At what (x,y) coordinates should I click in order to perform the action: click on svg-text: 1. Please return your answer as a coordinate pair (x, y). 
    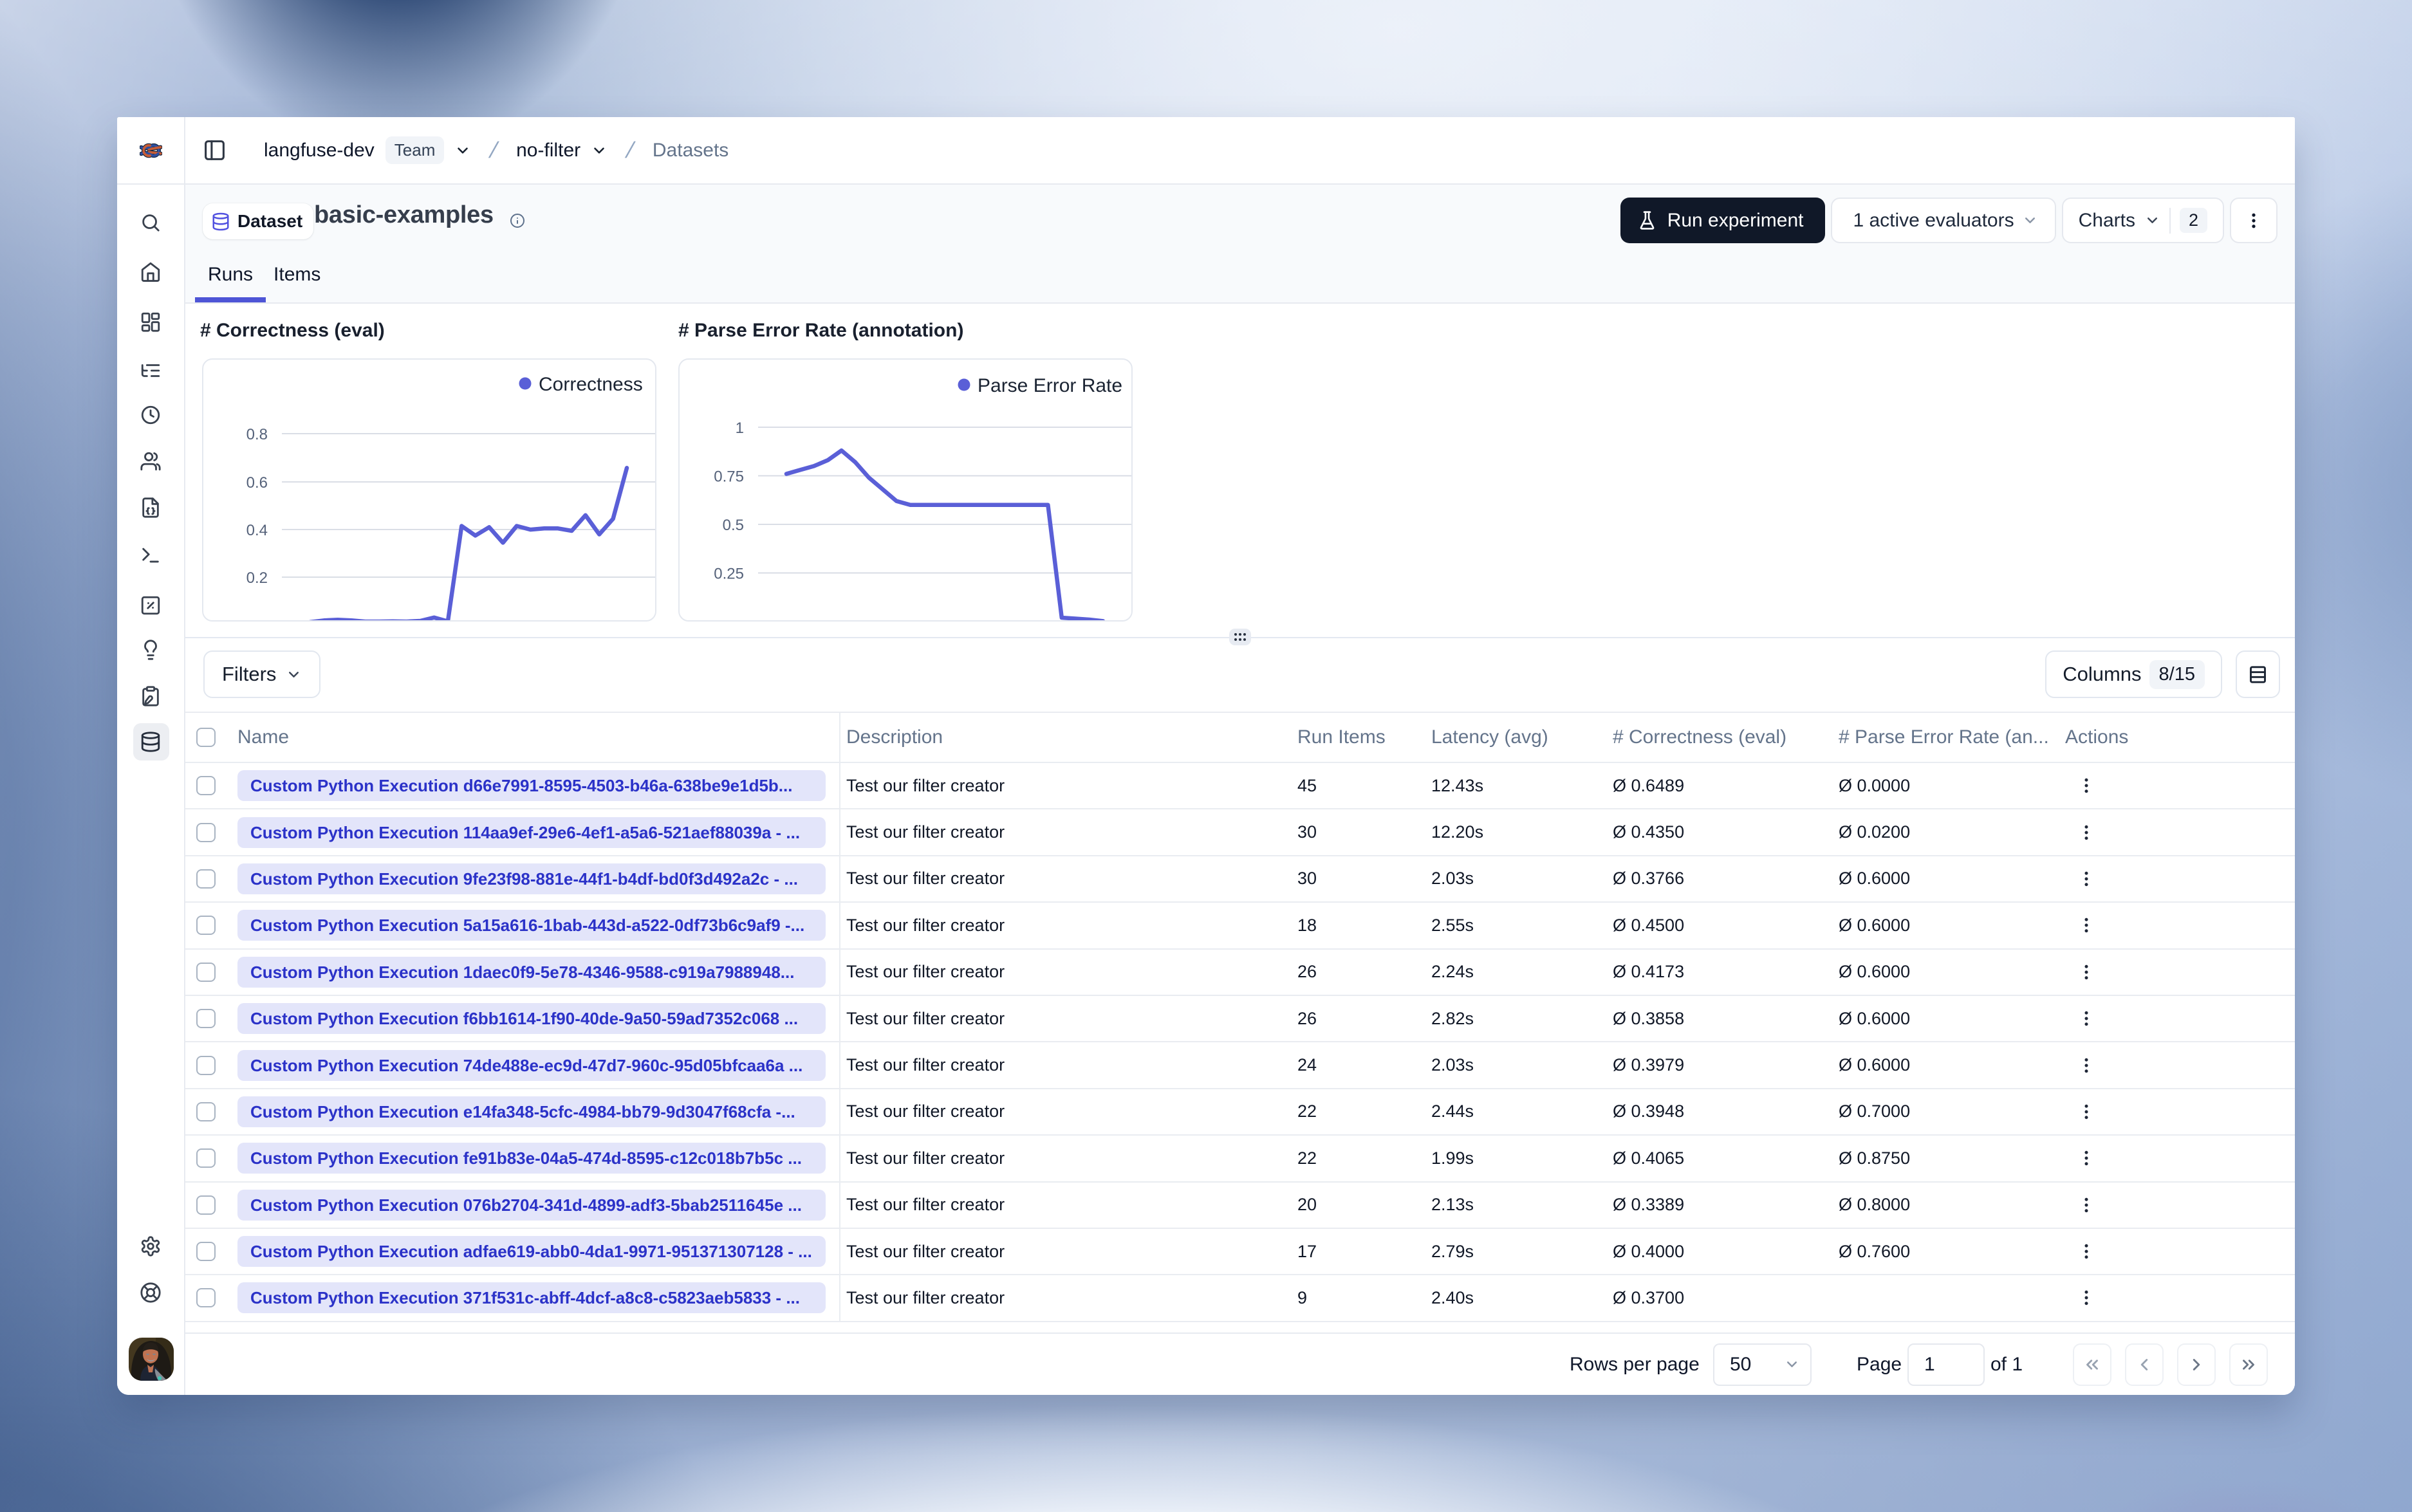
    Looking at the image, I should click on (740, 428).